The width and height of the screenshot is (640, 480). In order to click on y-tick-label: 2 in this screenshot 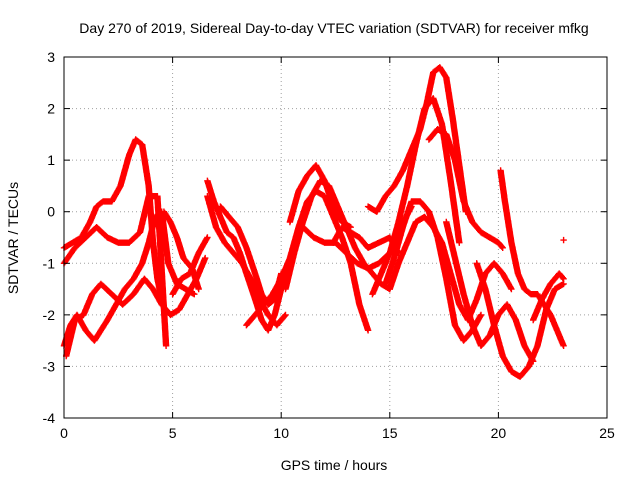, I will do `click(51, 109)`.